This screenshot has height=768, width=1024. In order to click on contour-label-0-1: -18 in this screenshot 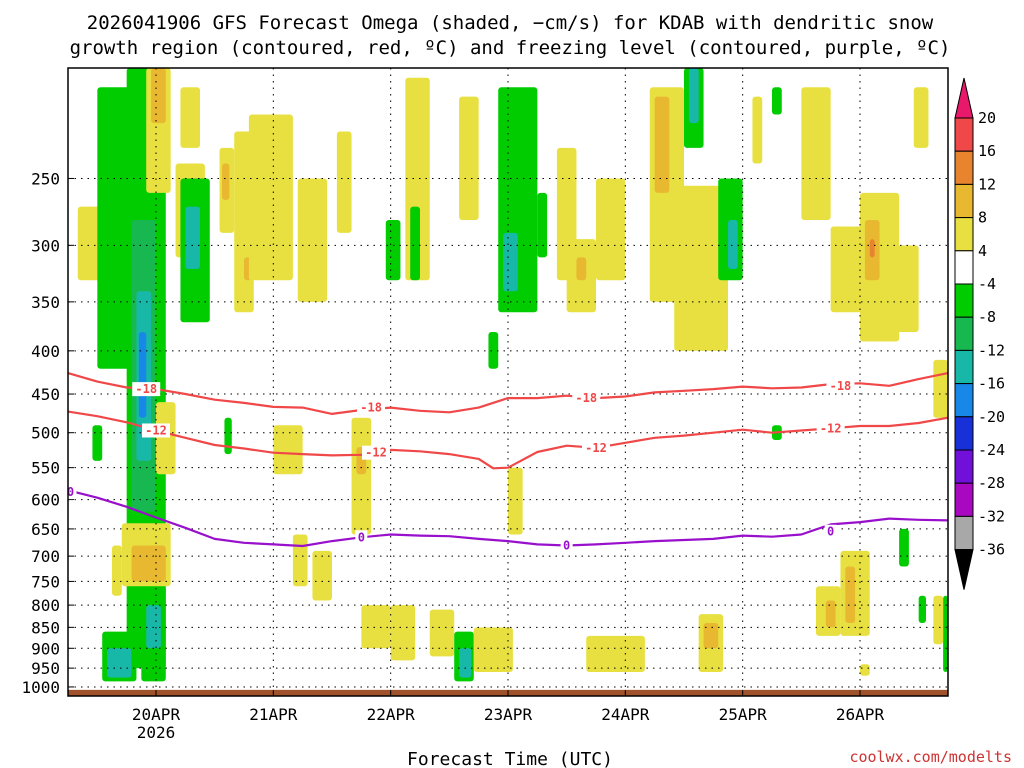, I will do `click(371, 408)`.